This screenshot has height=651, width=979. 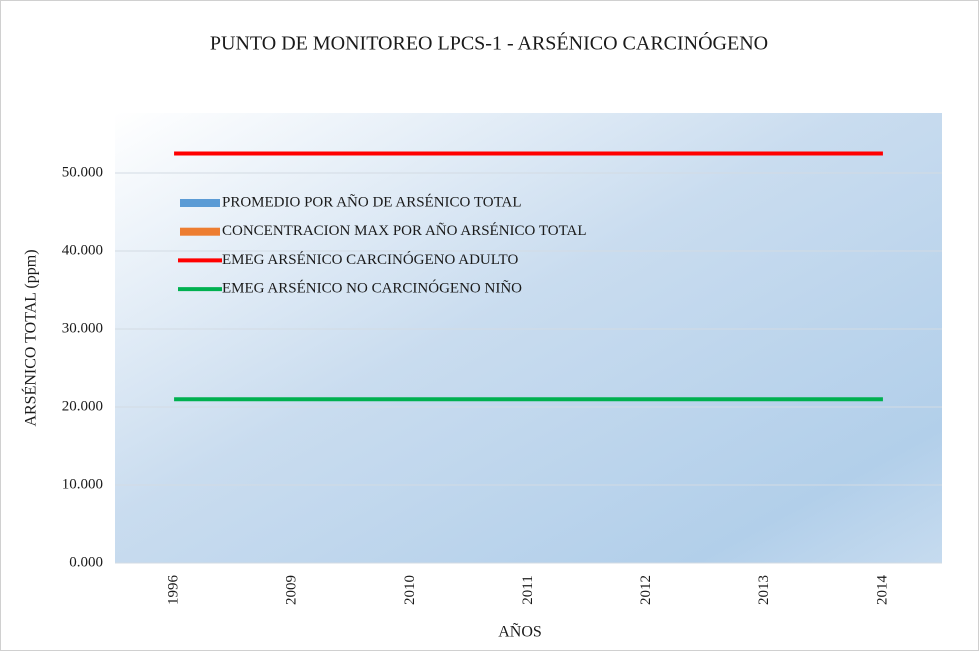 What do you see at coordinates (82, 172) in the screenshot?
I see `y-tick-label: 50.000` at bounding box center [82, 172].